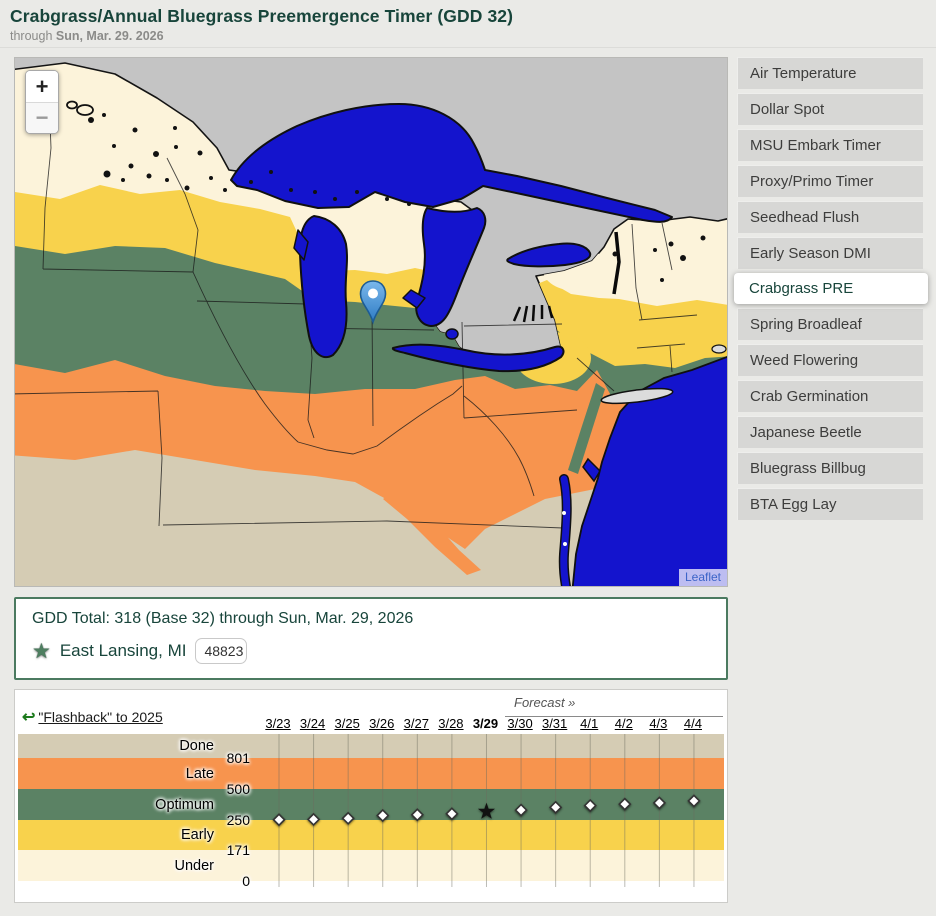 Image resolution: width=936 pixels, height=916 pixels. What do you see at coordinates (371, 651) in the screenshot?
I see `gdd-location-row: ★ East Lansing, MI` at bounding box center [371, 651].